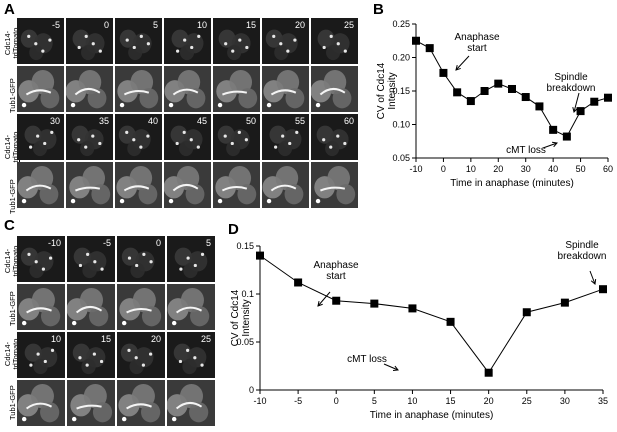 The width and height of the screenshot is (617, 432). I want to click on panel-letter-c: C, so click(9, 225).